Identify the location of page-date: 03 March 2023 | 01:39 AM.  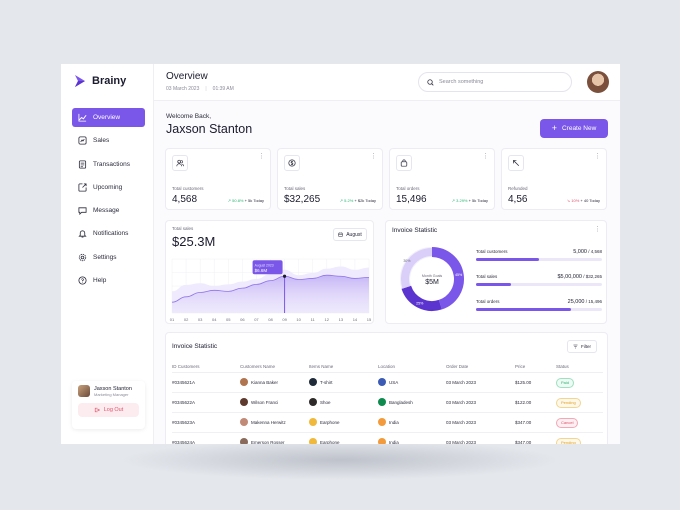
(200, 89).